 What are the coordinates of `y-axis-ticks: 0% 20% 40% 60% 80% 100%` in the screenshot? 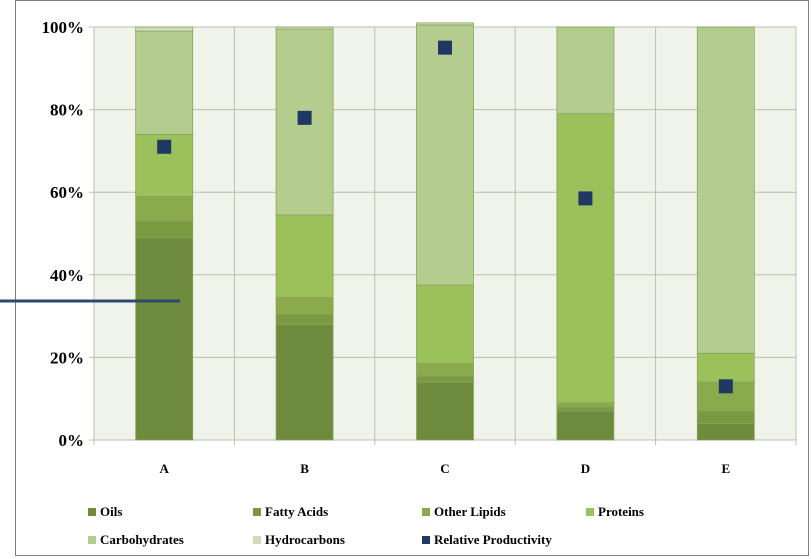 It's located at (63, 234).